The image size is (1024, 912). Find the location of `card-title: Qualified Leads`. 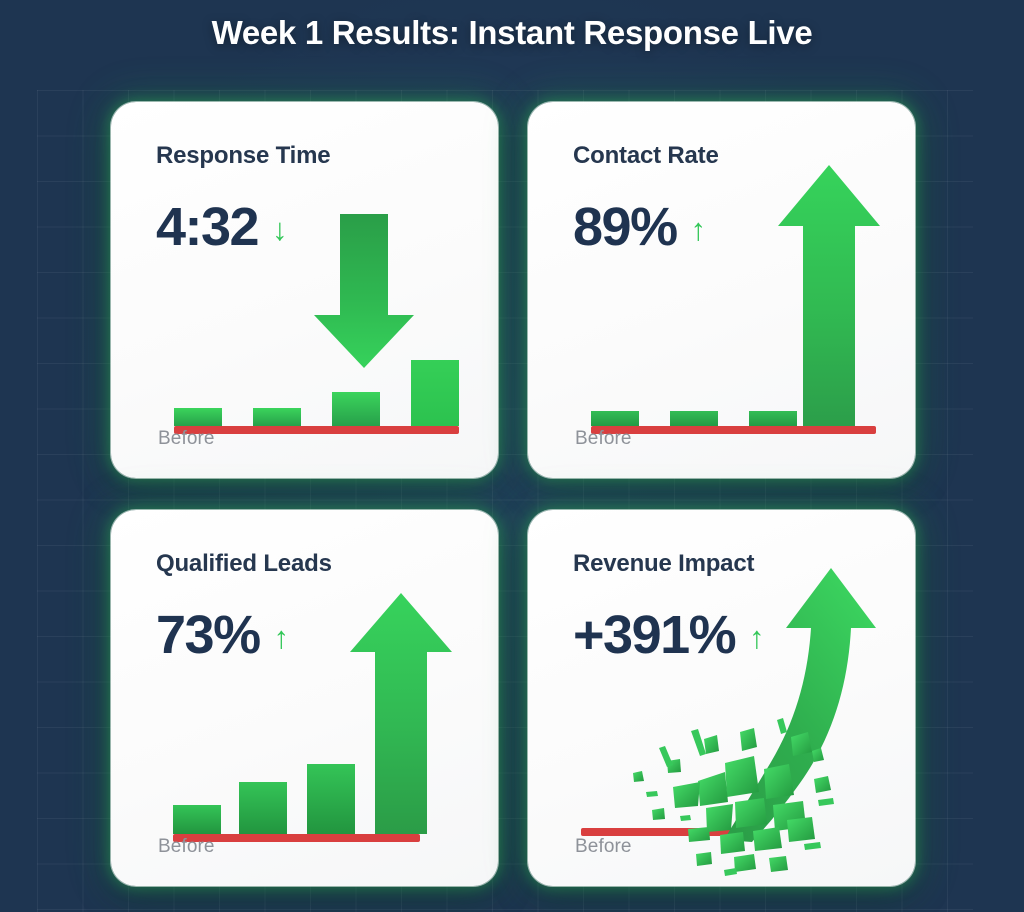

card-title: Qualified Leads is located at coordinates (244, 563).